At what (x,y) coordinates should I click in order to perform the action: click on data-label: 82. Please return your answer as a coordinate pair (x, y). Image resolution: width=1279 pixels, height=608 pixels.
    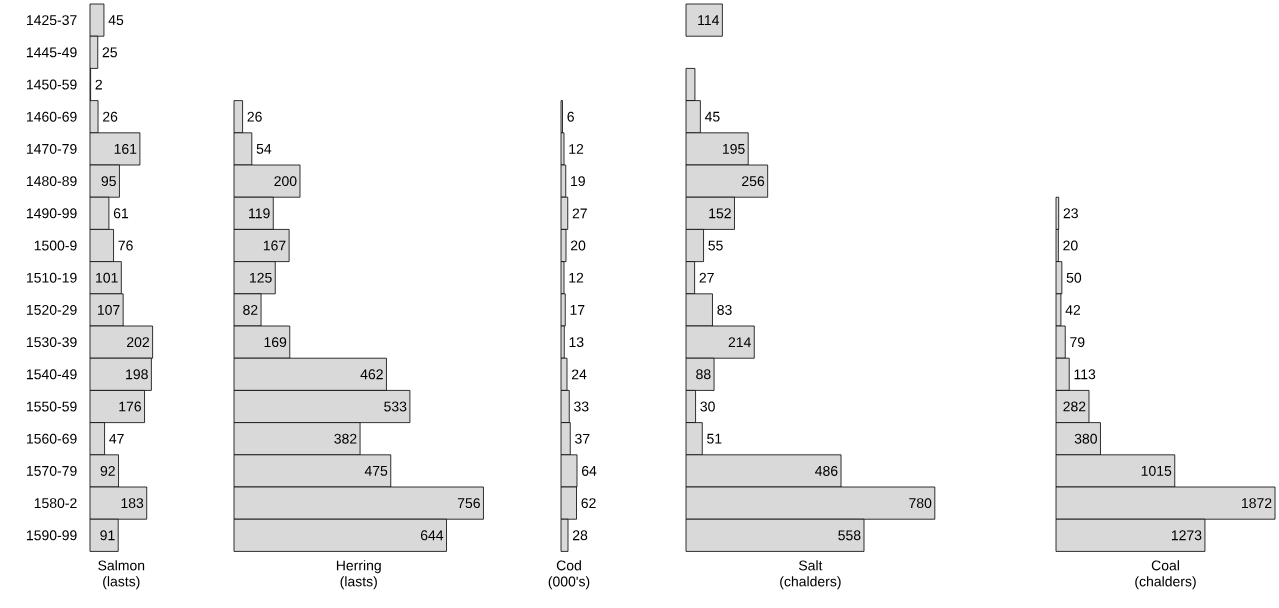
    Looking at the image, I should click on (250, 309).